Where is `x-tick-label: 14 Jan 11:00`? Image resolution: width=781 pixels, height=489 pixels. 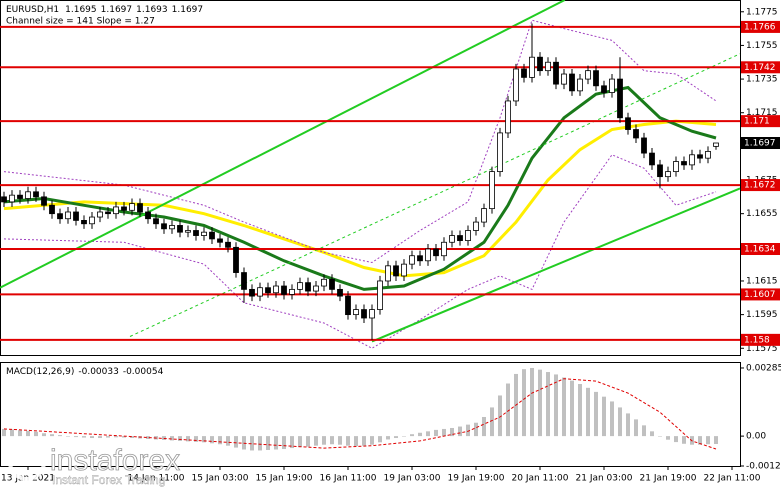
x-tick-label: 14 Jan 11:00 is located at coordinates (156, 479).